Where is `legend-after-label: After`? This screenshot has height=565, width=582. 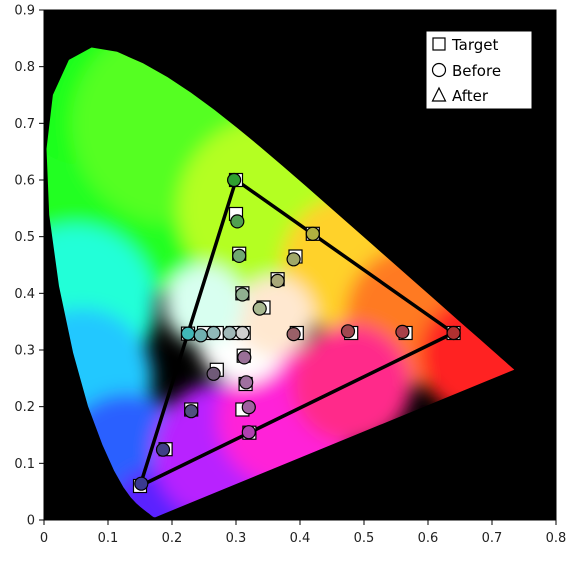
legend-after-label: After is located at coordinates (470, 96).